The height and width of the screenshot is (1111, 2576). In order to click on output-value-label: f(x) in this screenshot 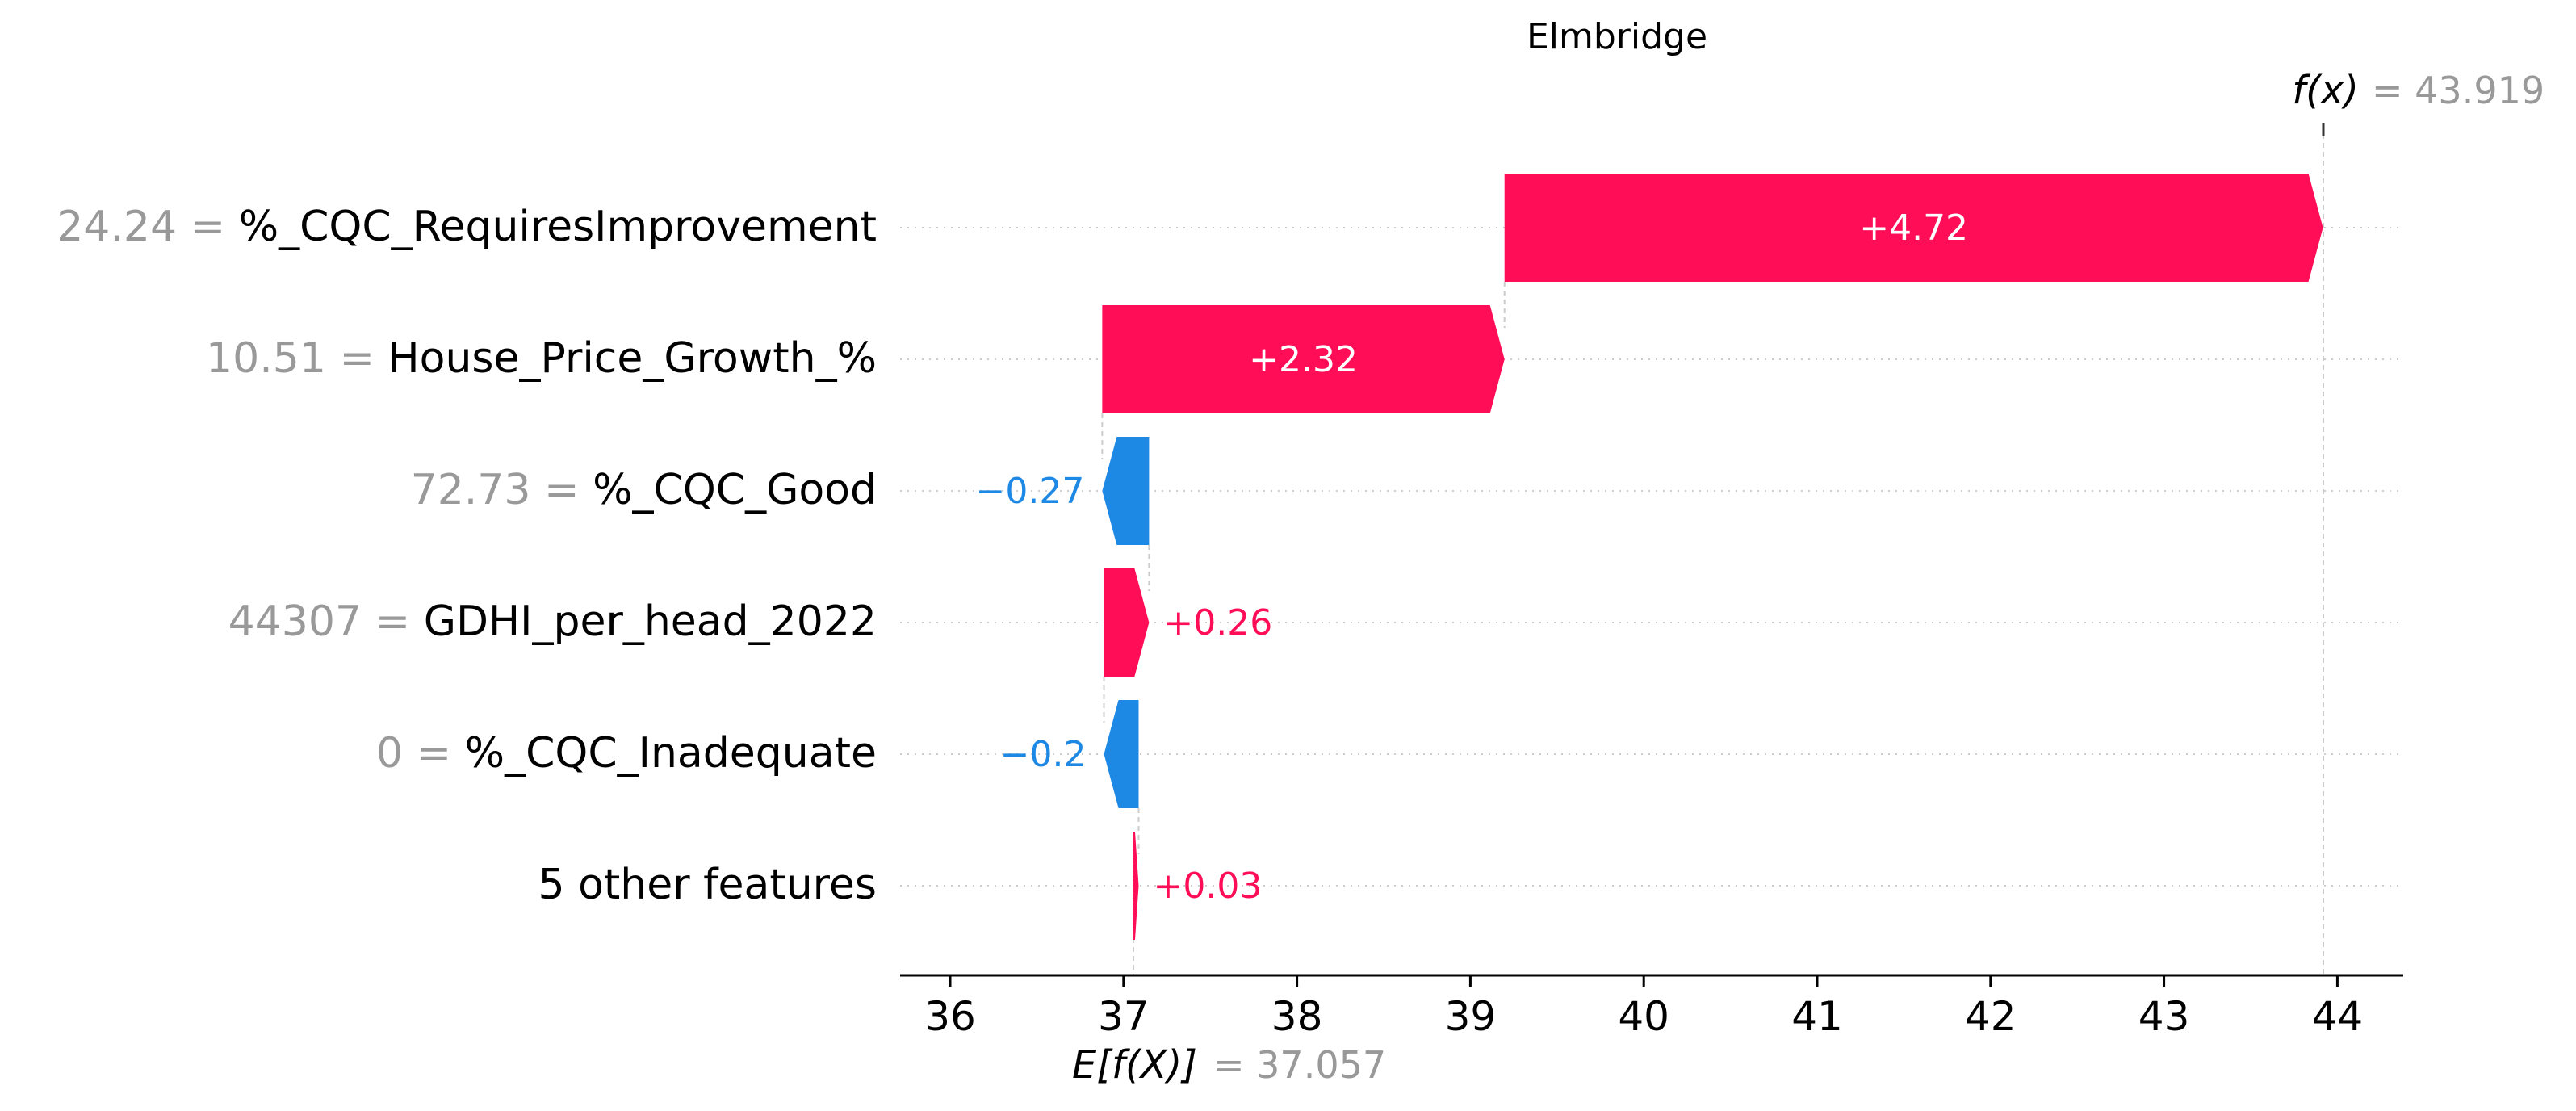, I will do `click(2325, 90)`.